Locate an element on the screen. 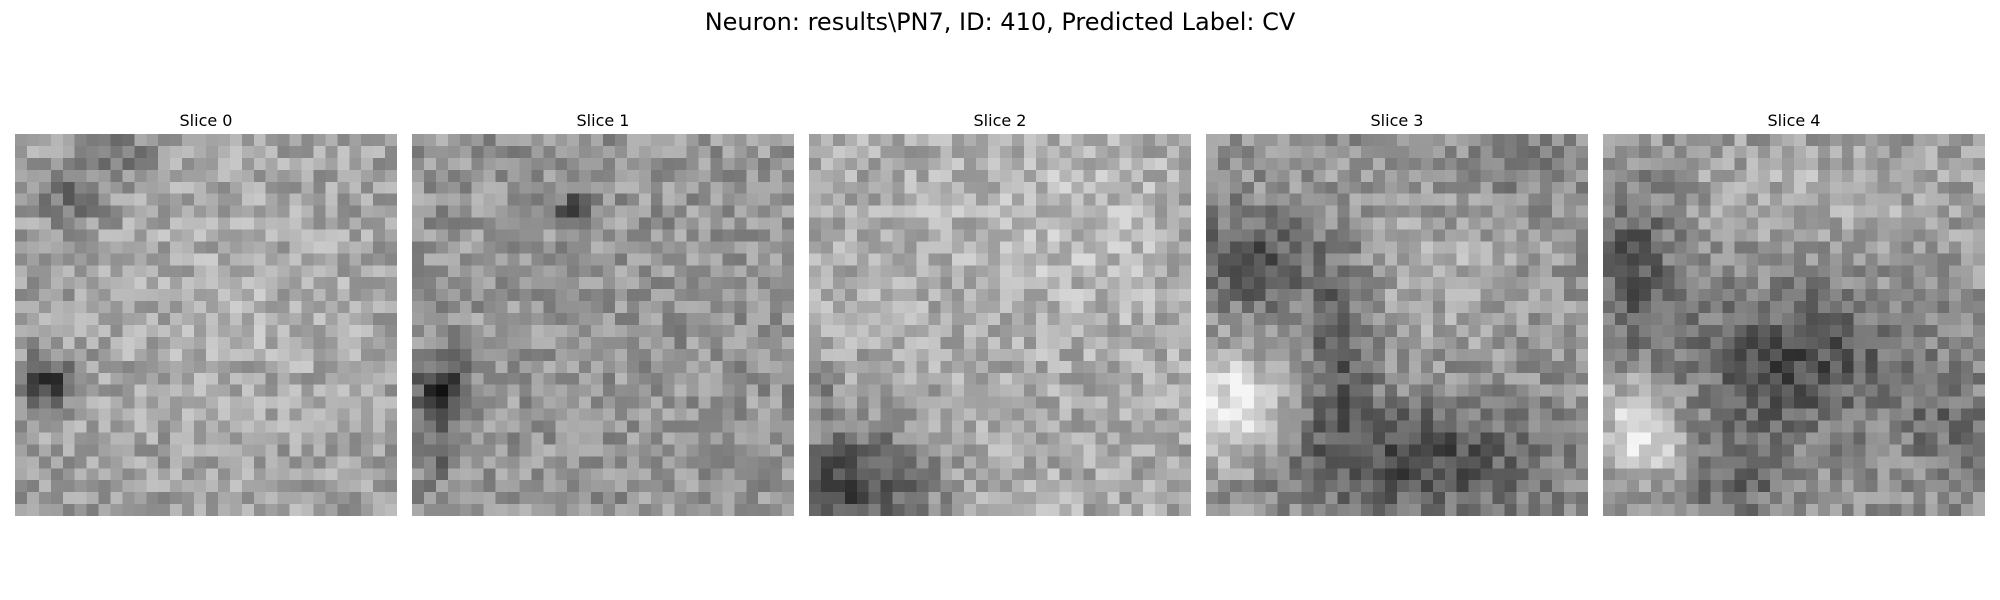  slice-title-3: Slice 3 is located at coordinates (1397, 120).